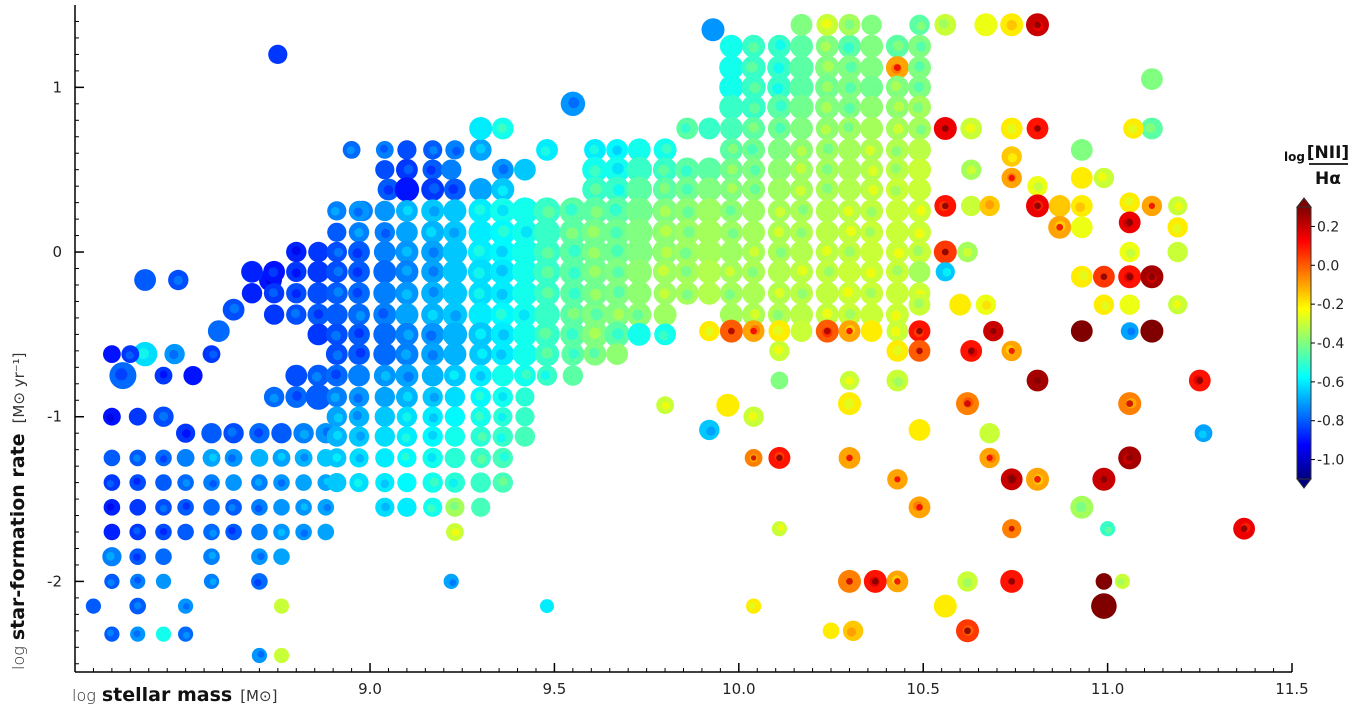 This screenshot has width=1366, height=710. What do you see at coordinates (1330, 422) in the screenshot?
I see `colorbar-tick-label: -0.8` at bounding box center [1330, 422].